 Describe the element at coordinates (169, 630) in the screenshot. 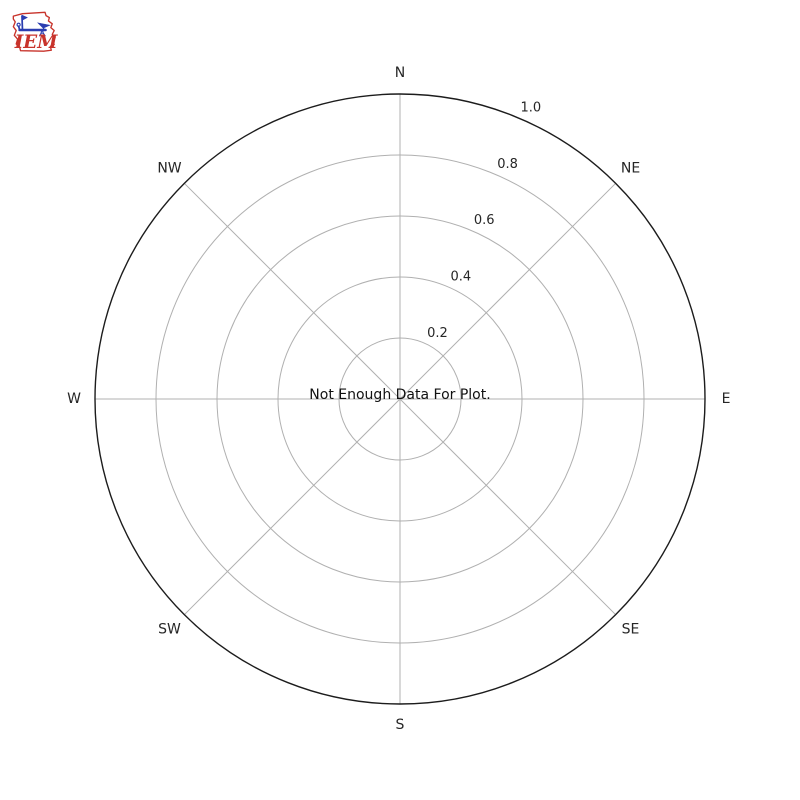

I see `direction-label-SW: SW` at that location.